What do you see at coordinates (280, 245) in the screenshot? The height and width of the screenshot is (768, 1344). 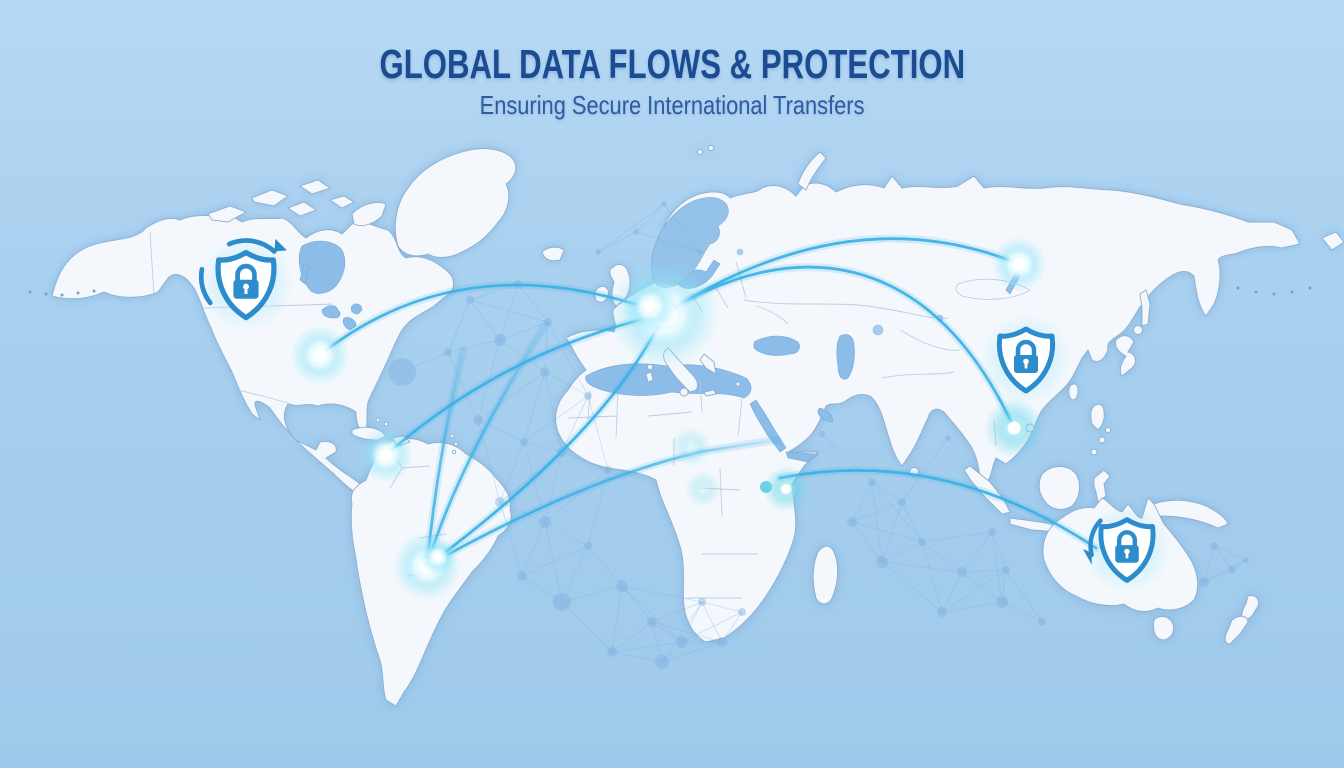 I see `sync-arrowhead` at bounding box center [280, 245].